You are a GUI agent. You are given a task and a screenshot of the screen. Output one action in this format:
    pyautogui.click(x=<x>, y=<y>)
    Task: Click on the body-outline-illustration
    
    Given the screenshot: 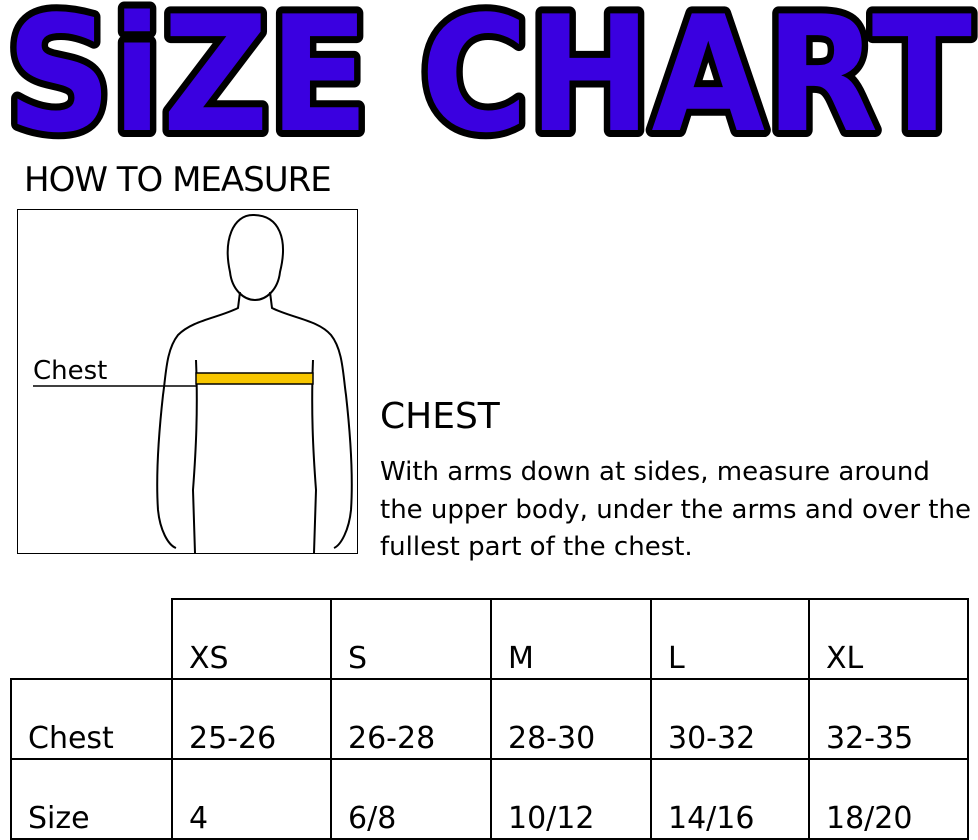 What is the action you would take?
    pyautogui.click(x=193, y=383)
    